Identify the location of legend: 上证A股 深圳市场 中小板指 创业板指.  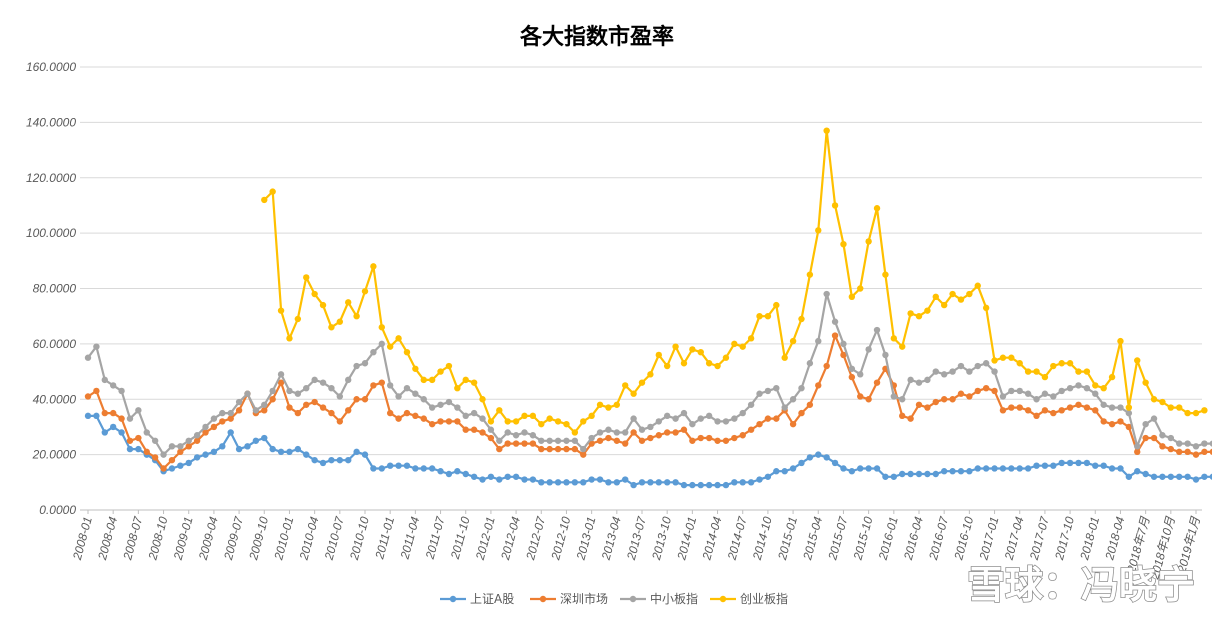
(614, 598).